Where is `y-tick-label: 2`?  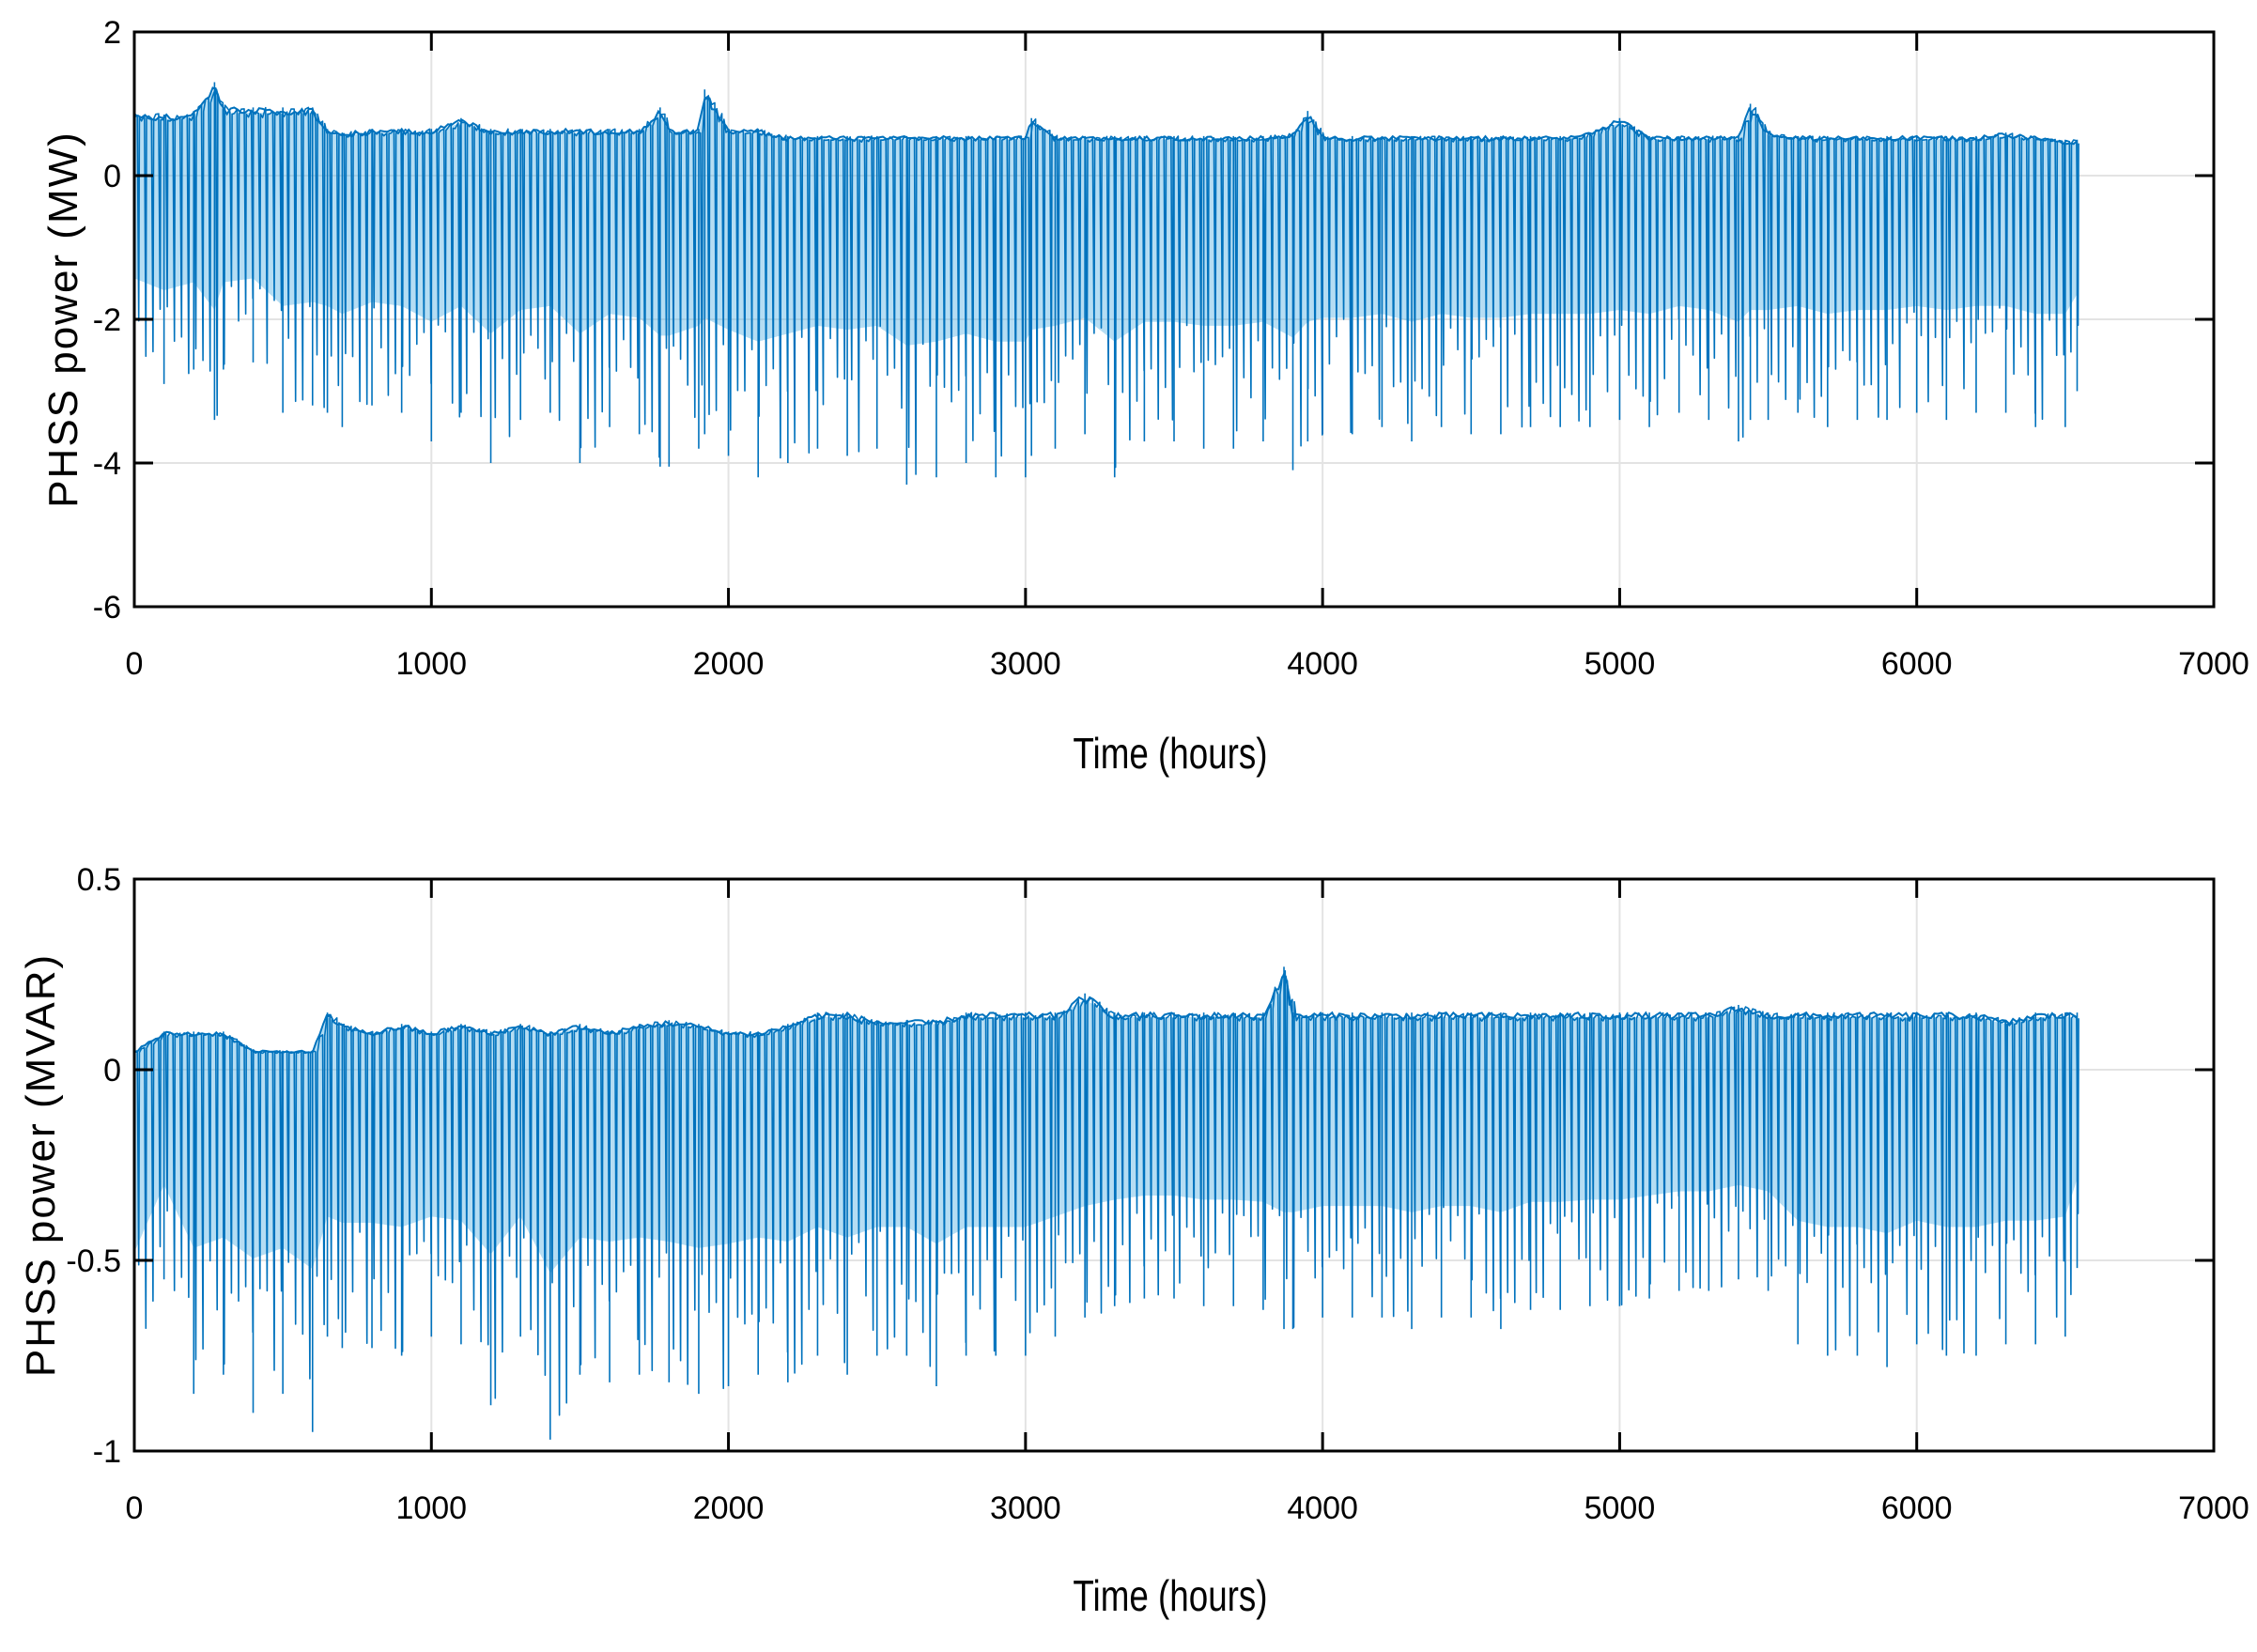 y-tick-label: 2 is located at coordinates (112, 33).